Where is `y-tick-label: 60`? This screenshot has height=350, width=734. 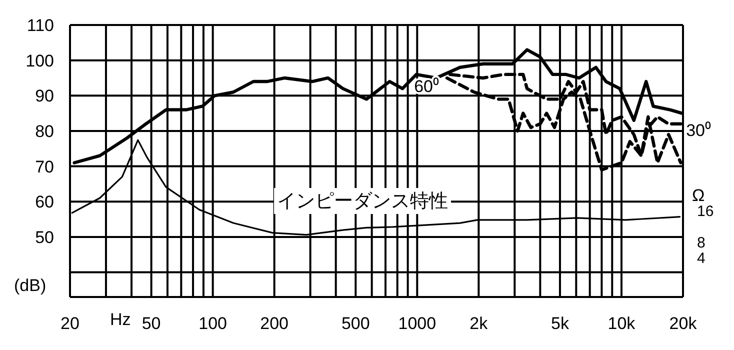
y-tick-label: 60 is located at coordinates (44, 202).